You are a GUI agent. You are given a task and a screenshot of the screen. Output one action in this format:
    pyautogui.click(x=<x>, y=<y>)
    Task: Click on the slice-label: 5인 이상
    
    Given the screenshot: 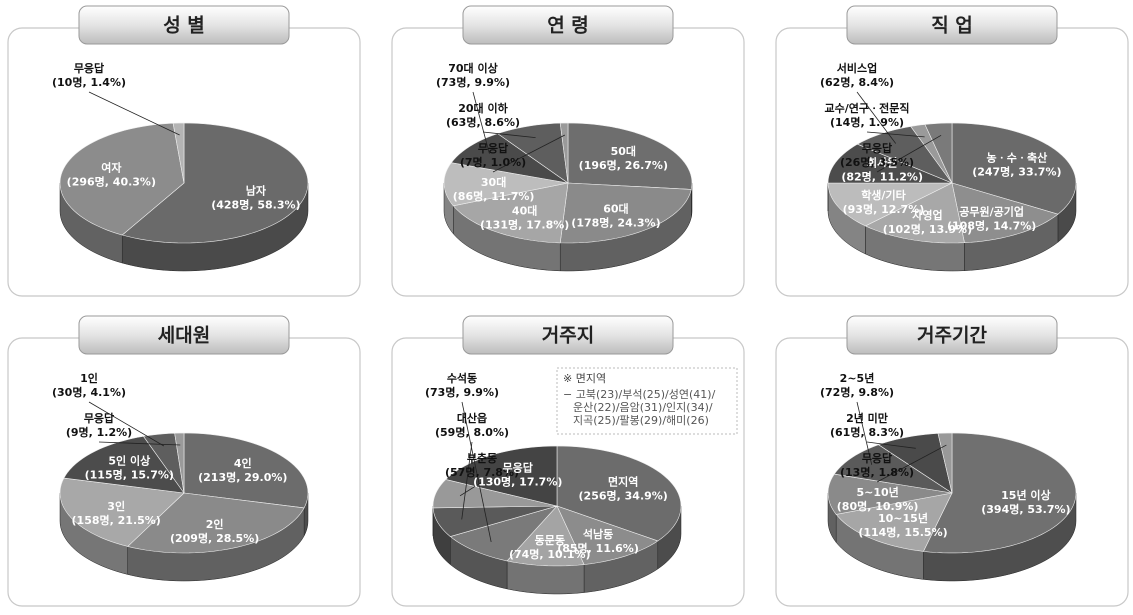 What is the action you would take?
    pyautogui.click(x=129, y=461)
    